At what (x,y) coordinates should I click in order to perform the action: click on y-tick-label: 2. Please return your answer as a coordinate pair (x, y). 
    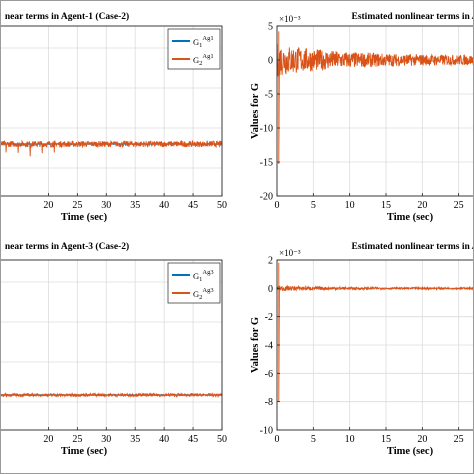
    Looking at the image, I should click on (270, 261).